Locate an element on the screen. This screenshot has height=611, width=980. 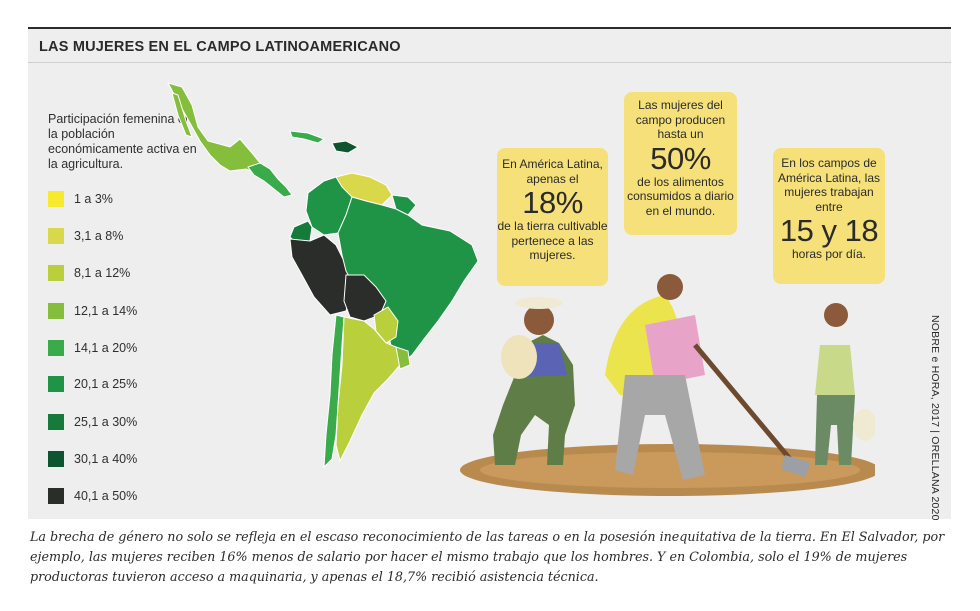
legend-label: 12,1 a 14% is located at coordinates (106, 311).